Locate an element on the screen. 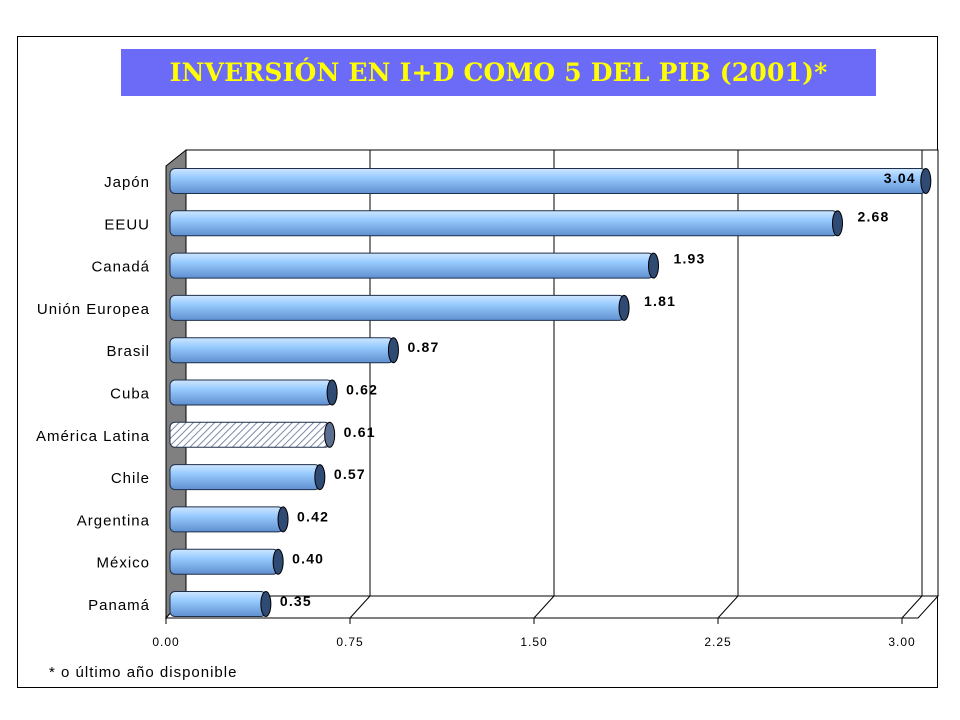 Image resolution: width=960 pixels, height=720 pixels. x-tick-label: 0.75 is located at coordinates (349, 642).